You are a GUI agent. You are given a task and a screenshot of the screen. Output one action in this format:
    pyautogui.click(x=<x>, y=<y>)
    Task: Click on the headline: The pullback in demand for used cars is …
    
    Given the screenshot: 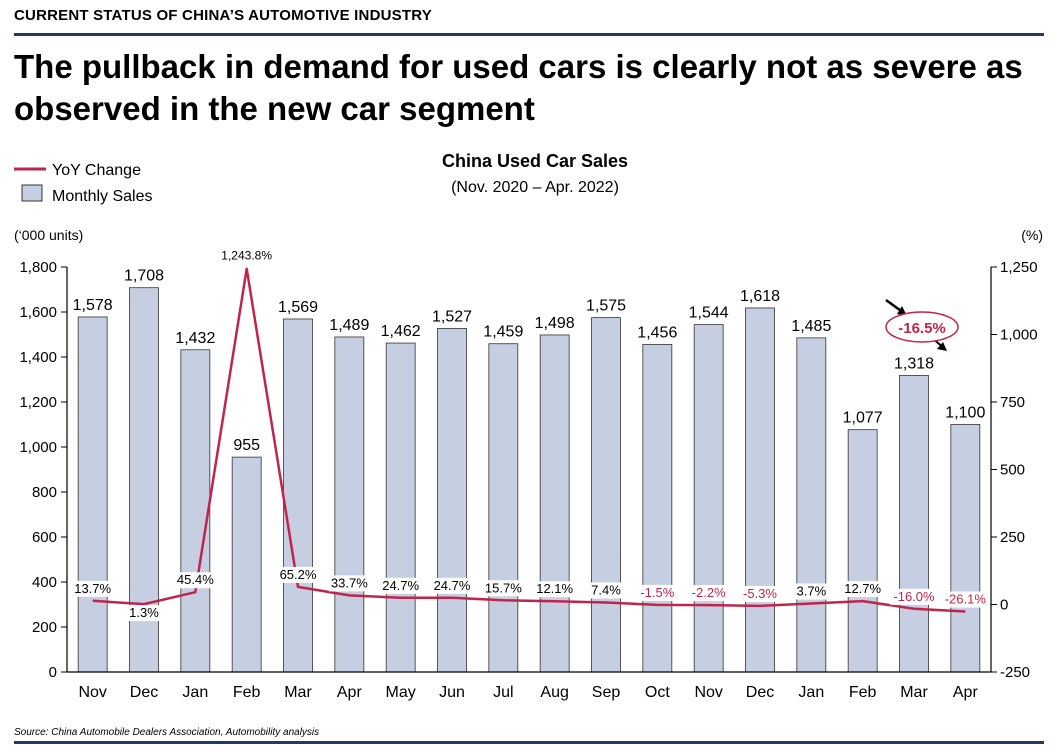 What is the action you would take?
    pyautogui.click(x=518, y=87)
    